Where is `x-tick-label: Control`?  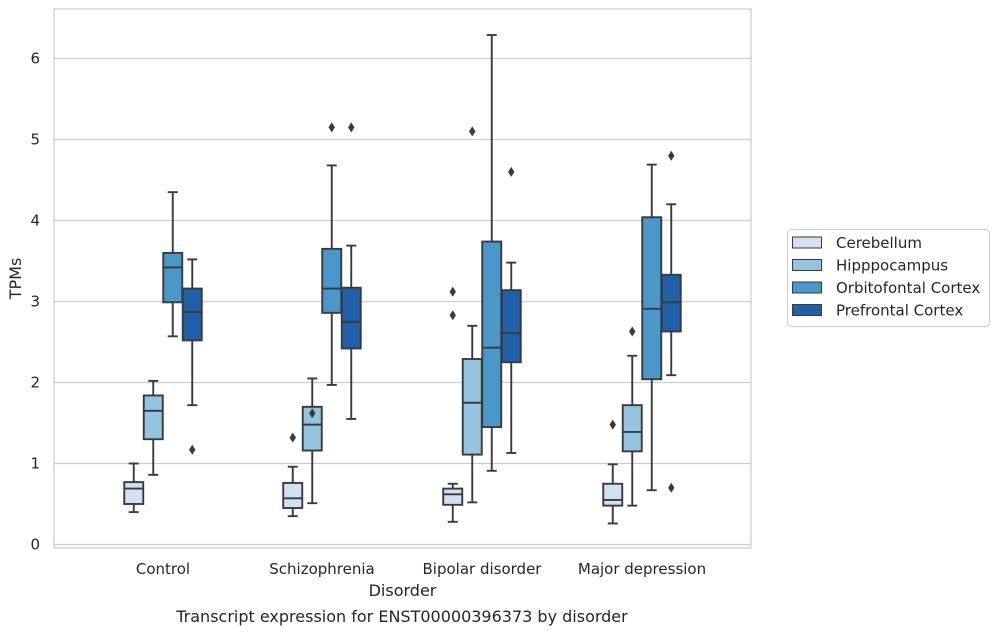
x-tick-label: Control is located at coordinates (163, 569).